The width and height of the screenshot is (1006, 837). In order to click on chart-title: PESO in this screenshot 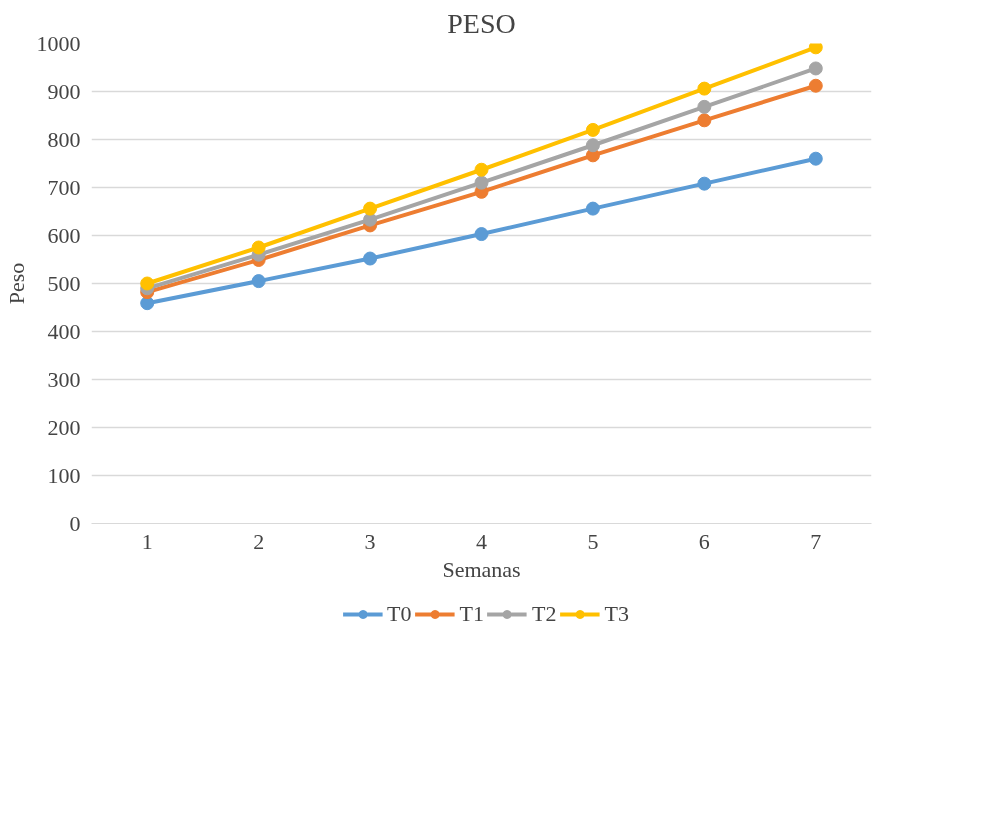, I will do `click(481, 23)`.